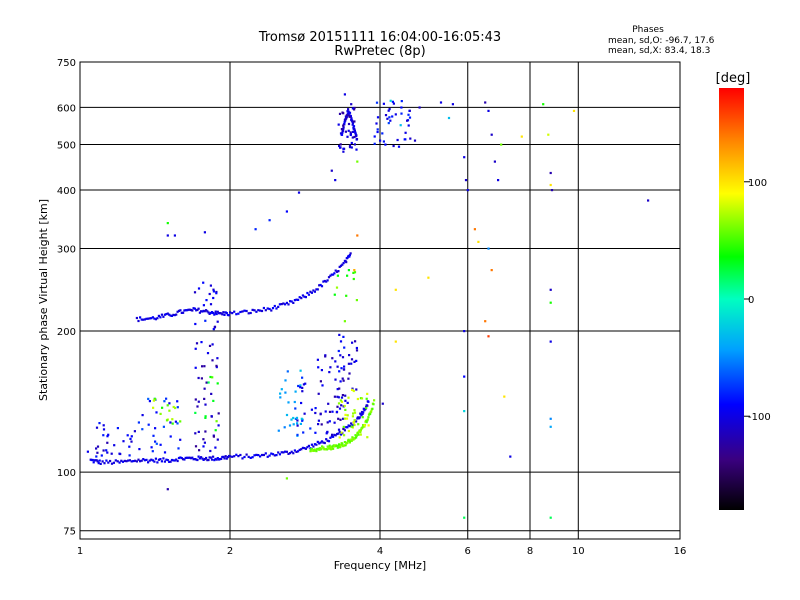  I want to click on colorbar-tick-label: 100, so click(757, 183).